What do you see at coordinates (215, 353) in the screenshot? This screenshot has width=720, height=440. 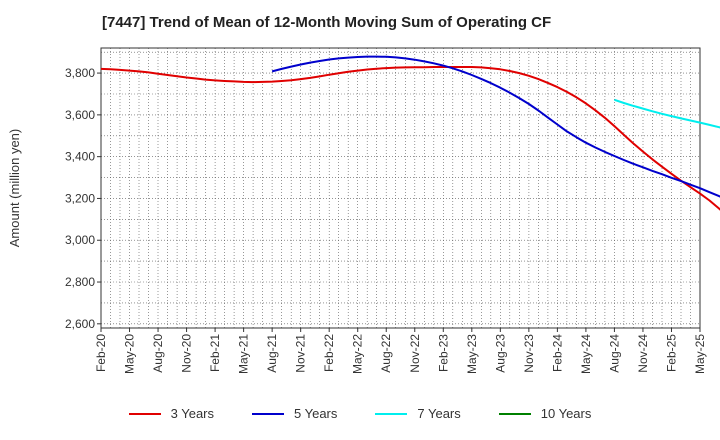 I see `x-tick-label: Feb-21` at bounding box center [215, 353].